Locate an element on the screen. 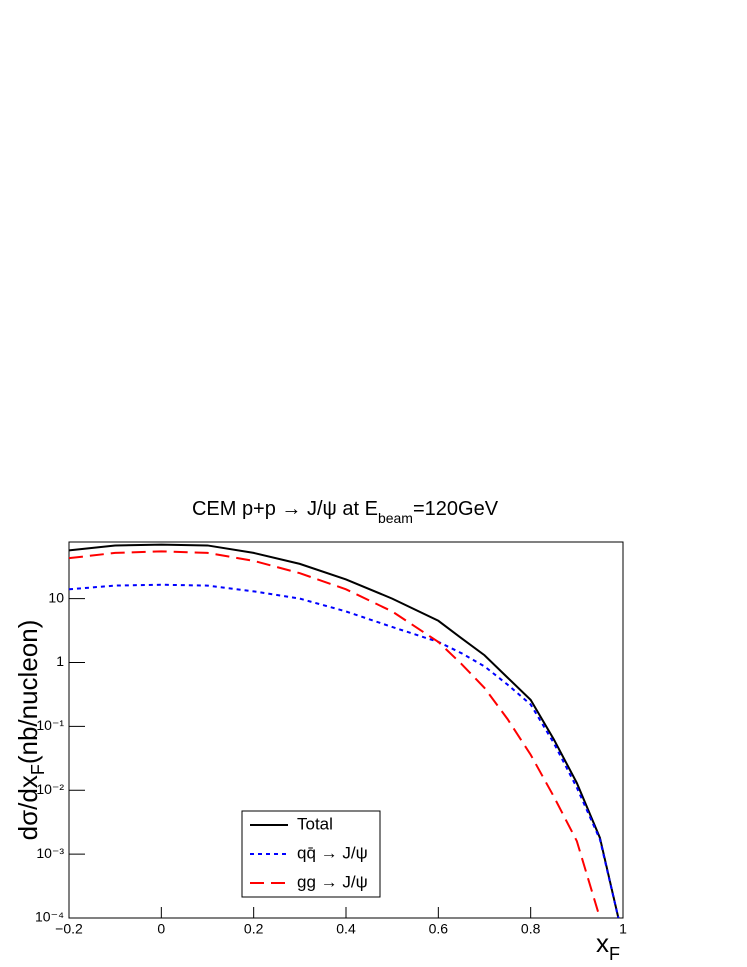  x-tick-label: 0.6 is located at coordinates (439, 929).